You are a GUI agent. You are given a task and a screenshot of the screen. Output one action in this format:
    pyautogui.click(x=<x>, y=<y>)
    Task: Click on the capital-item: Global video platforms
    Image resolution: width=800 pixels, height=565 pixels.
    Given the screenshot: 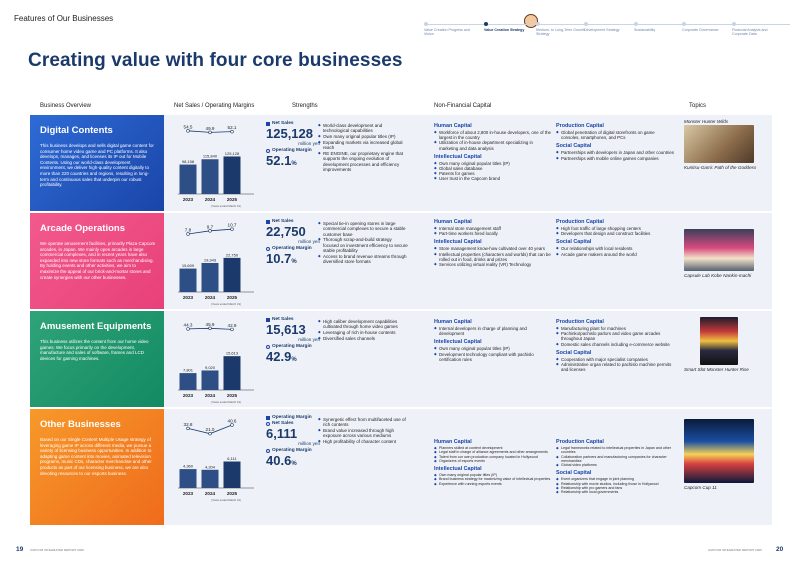 What is the action you would take?
    pyautogui.click(x=615, y=465)
    